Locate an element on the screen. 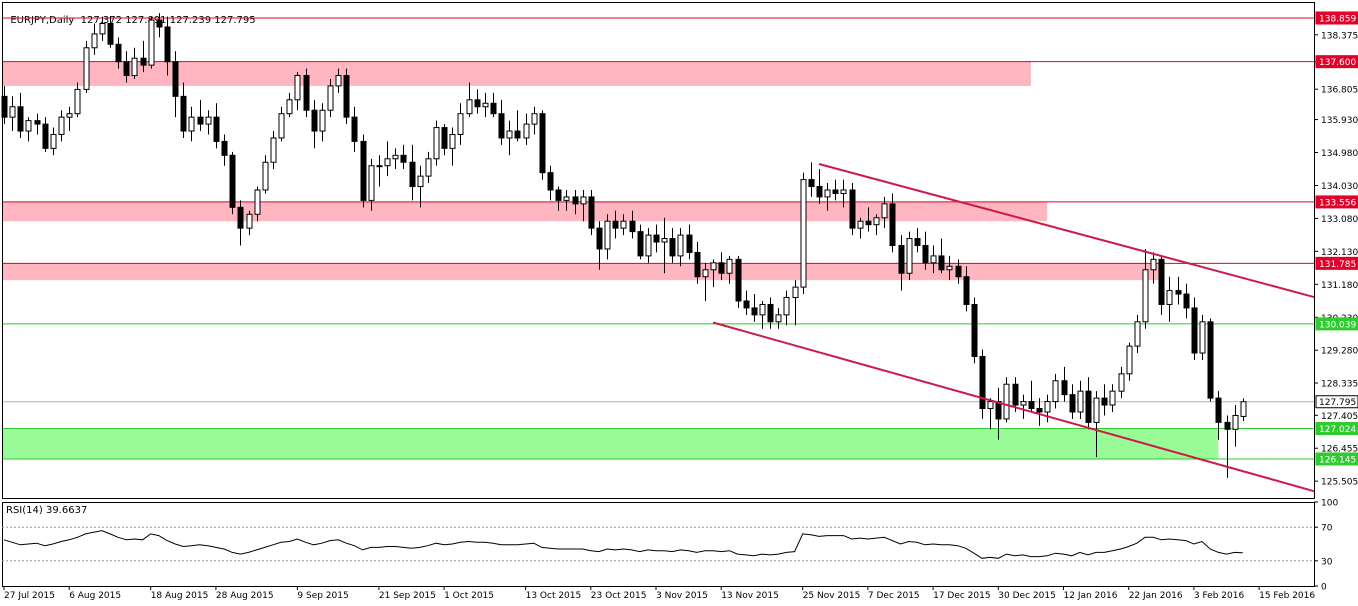  y-tick-label: 133.080 is located at coordinates (1339, 220).